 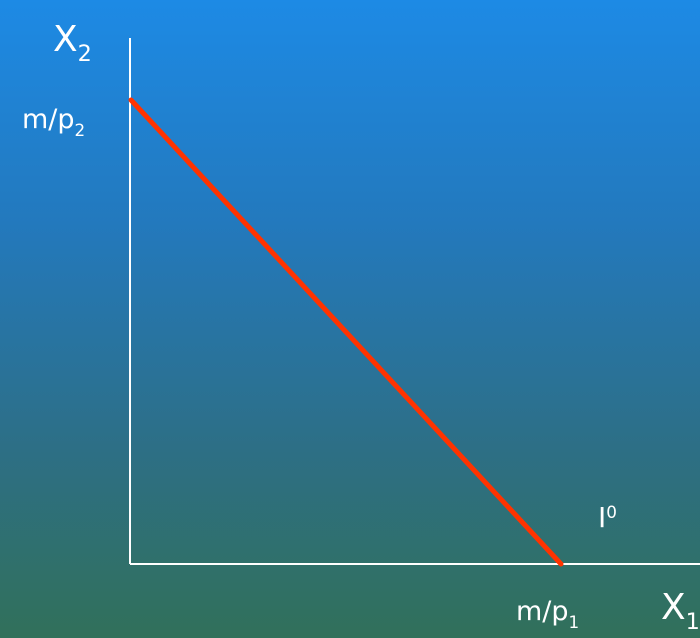 I want to click on y-intercept-text: m/p, so click(x=48, y=119).